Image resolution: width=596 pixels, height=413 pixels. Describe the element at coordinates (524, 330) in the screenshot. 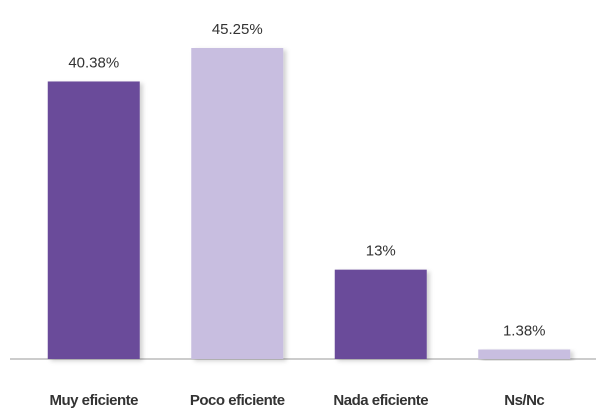

I see `value-label: 1.38%` at that location.